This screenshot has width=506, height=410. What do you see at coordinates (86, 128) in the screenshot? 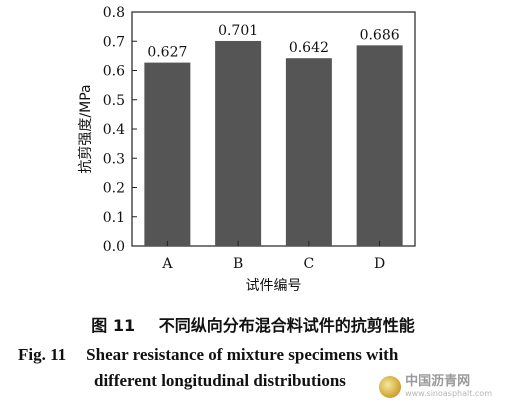
I see `y-axis-title: 抗剪强度/MPa` at bounding box center [86, 128].